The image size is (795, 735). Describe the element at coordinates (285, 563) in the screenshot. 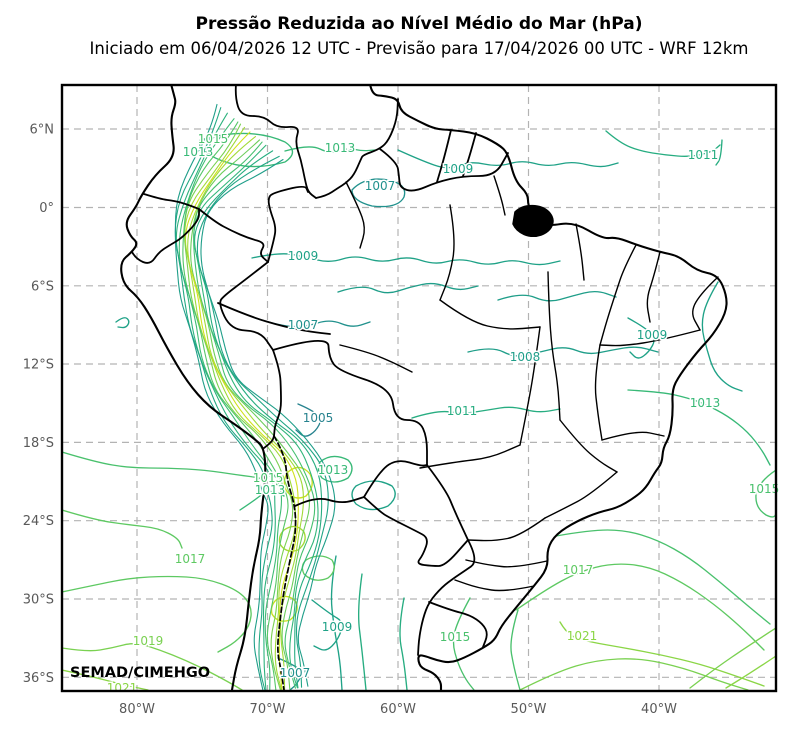

I see `andes-border` at that location.